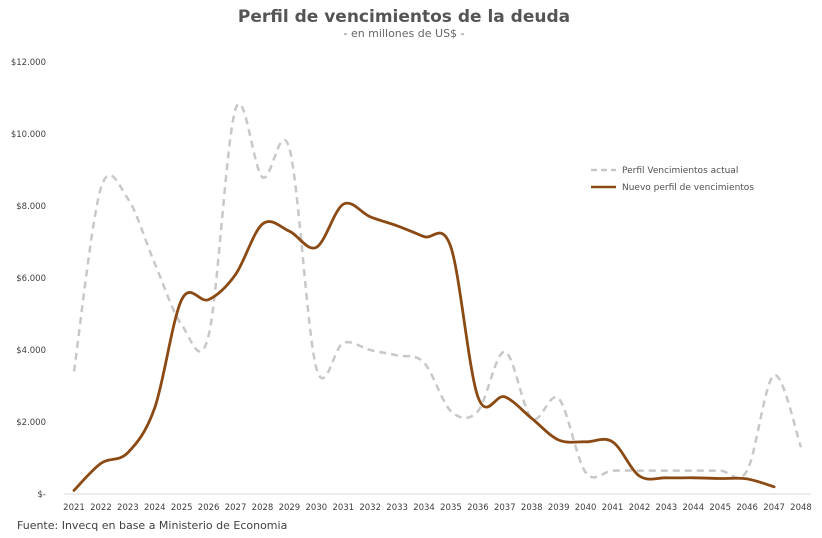  I want to click on legend-label-actual: Perfil Vencimientos actual, so click(680, 171).